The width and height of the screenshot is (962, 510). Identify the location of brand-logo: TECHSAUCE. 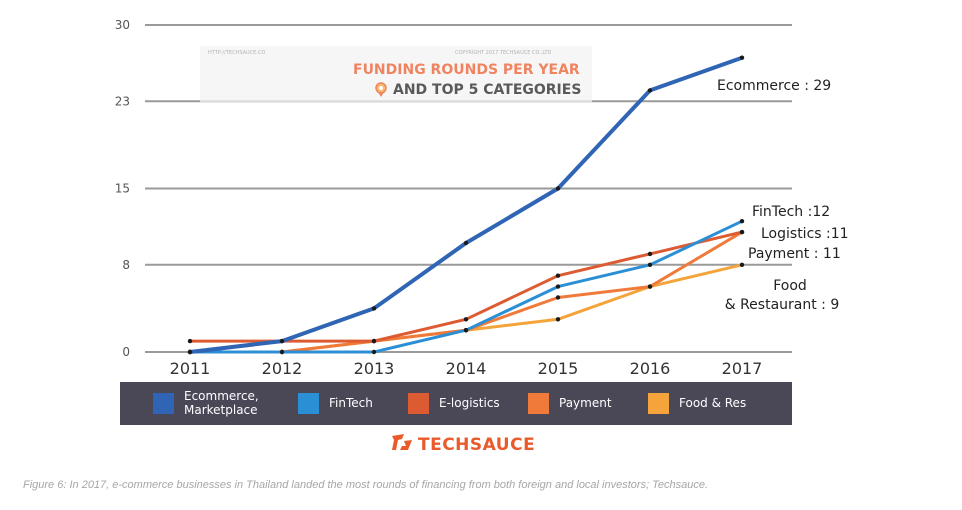
(462, 444).